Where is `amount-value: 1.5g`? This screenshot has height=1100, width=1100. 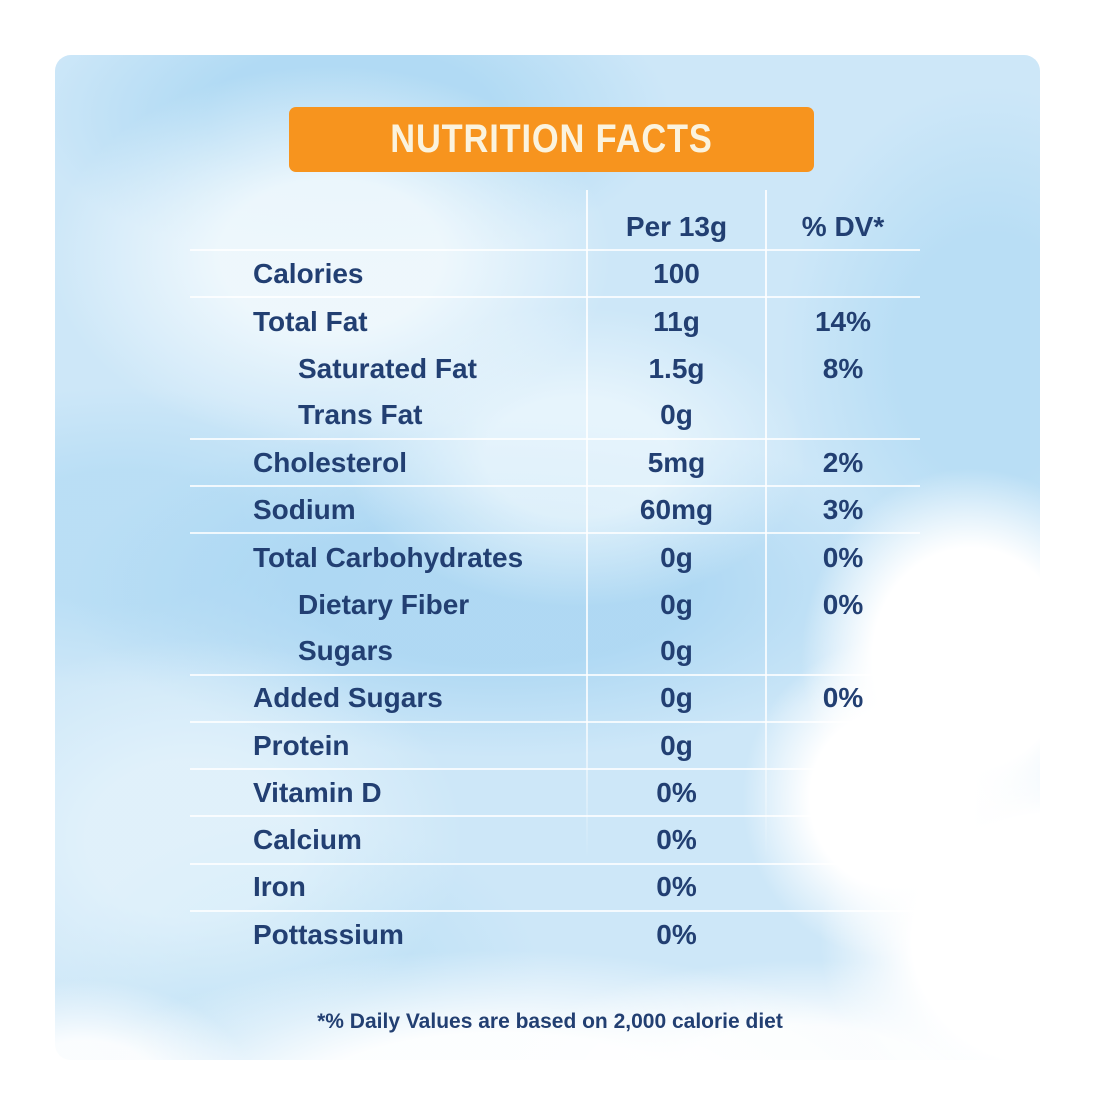
amount-value: 1.5g is located at coordinates (676, 369).